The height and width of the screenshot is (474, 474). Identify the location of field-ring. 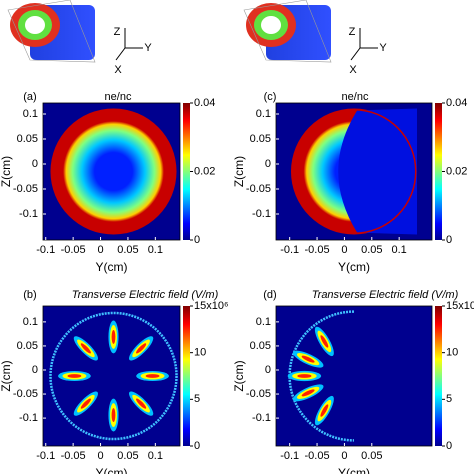
(113, 376).